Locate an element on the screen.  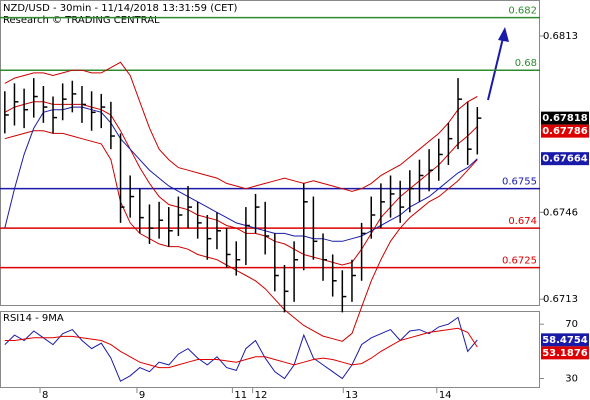
chart-subtitle: Research © TRADING CENTRAL is located at coordinates (81, 20).